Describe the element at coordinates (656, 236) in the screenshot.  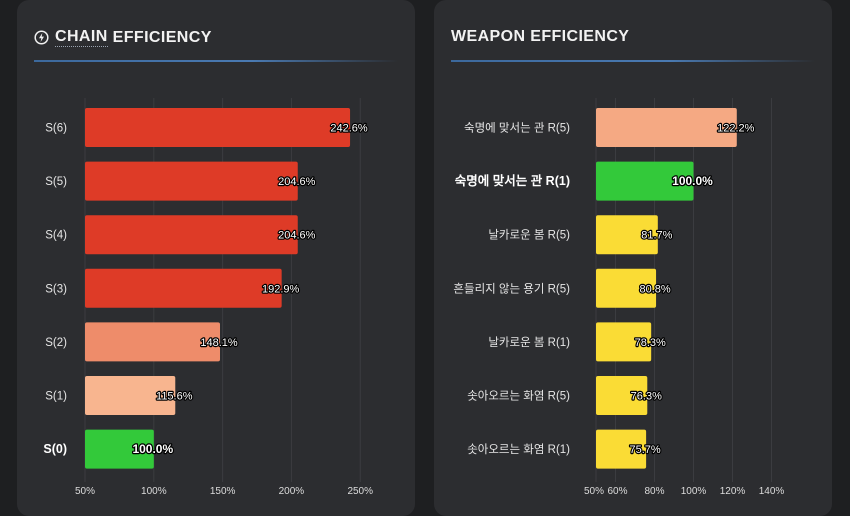
I see `value-label: 81.7%` at that location.